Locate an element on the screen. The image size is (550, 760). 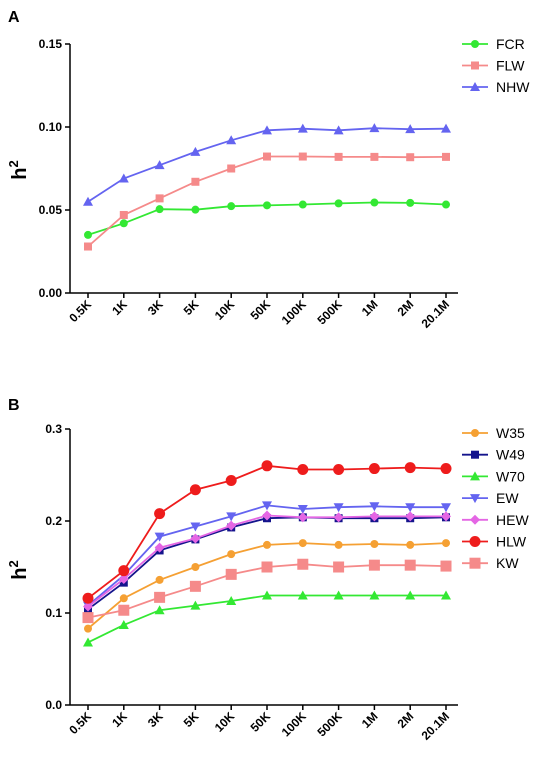
legend-marker-hew is located at coordinates (475, 519).